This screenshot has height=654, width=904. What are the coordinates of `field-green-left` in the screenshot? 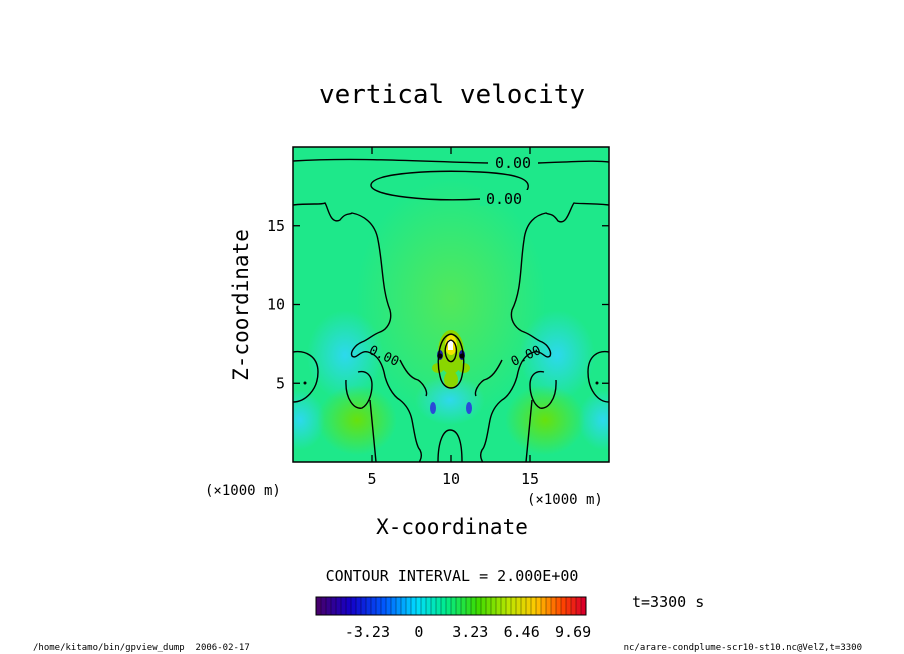 It's located at (357, 420).